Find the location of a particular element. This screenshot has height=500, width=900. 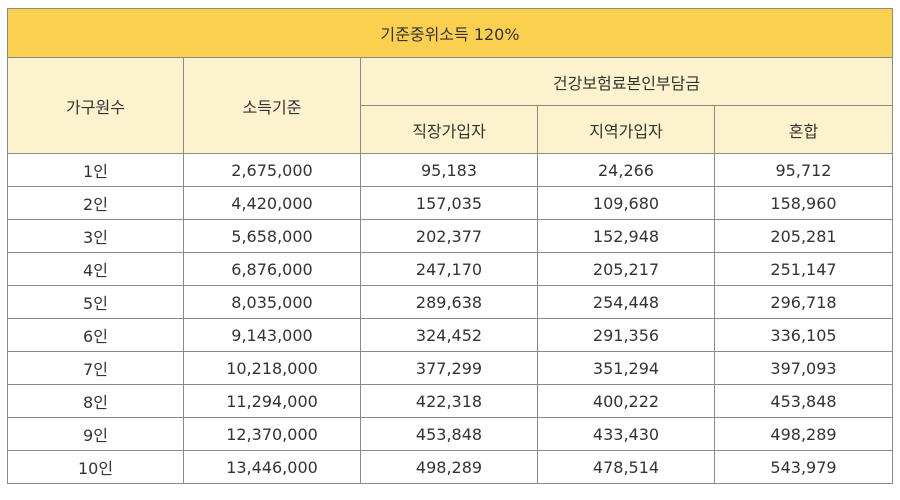

table-row: 6인 9,143,000 324,452 291,356 336,105 is located at coordinates (450, 335).